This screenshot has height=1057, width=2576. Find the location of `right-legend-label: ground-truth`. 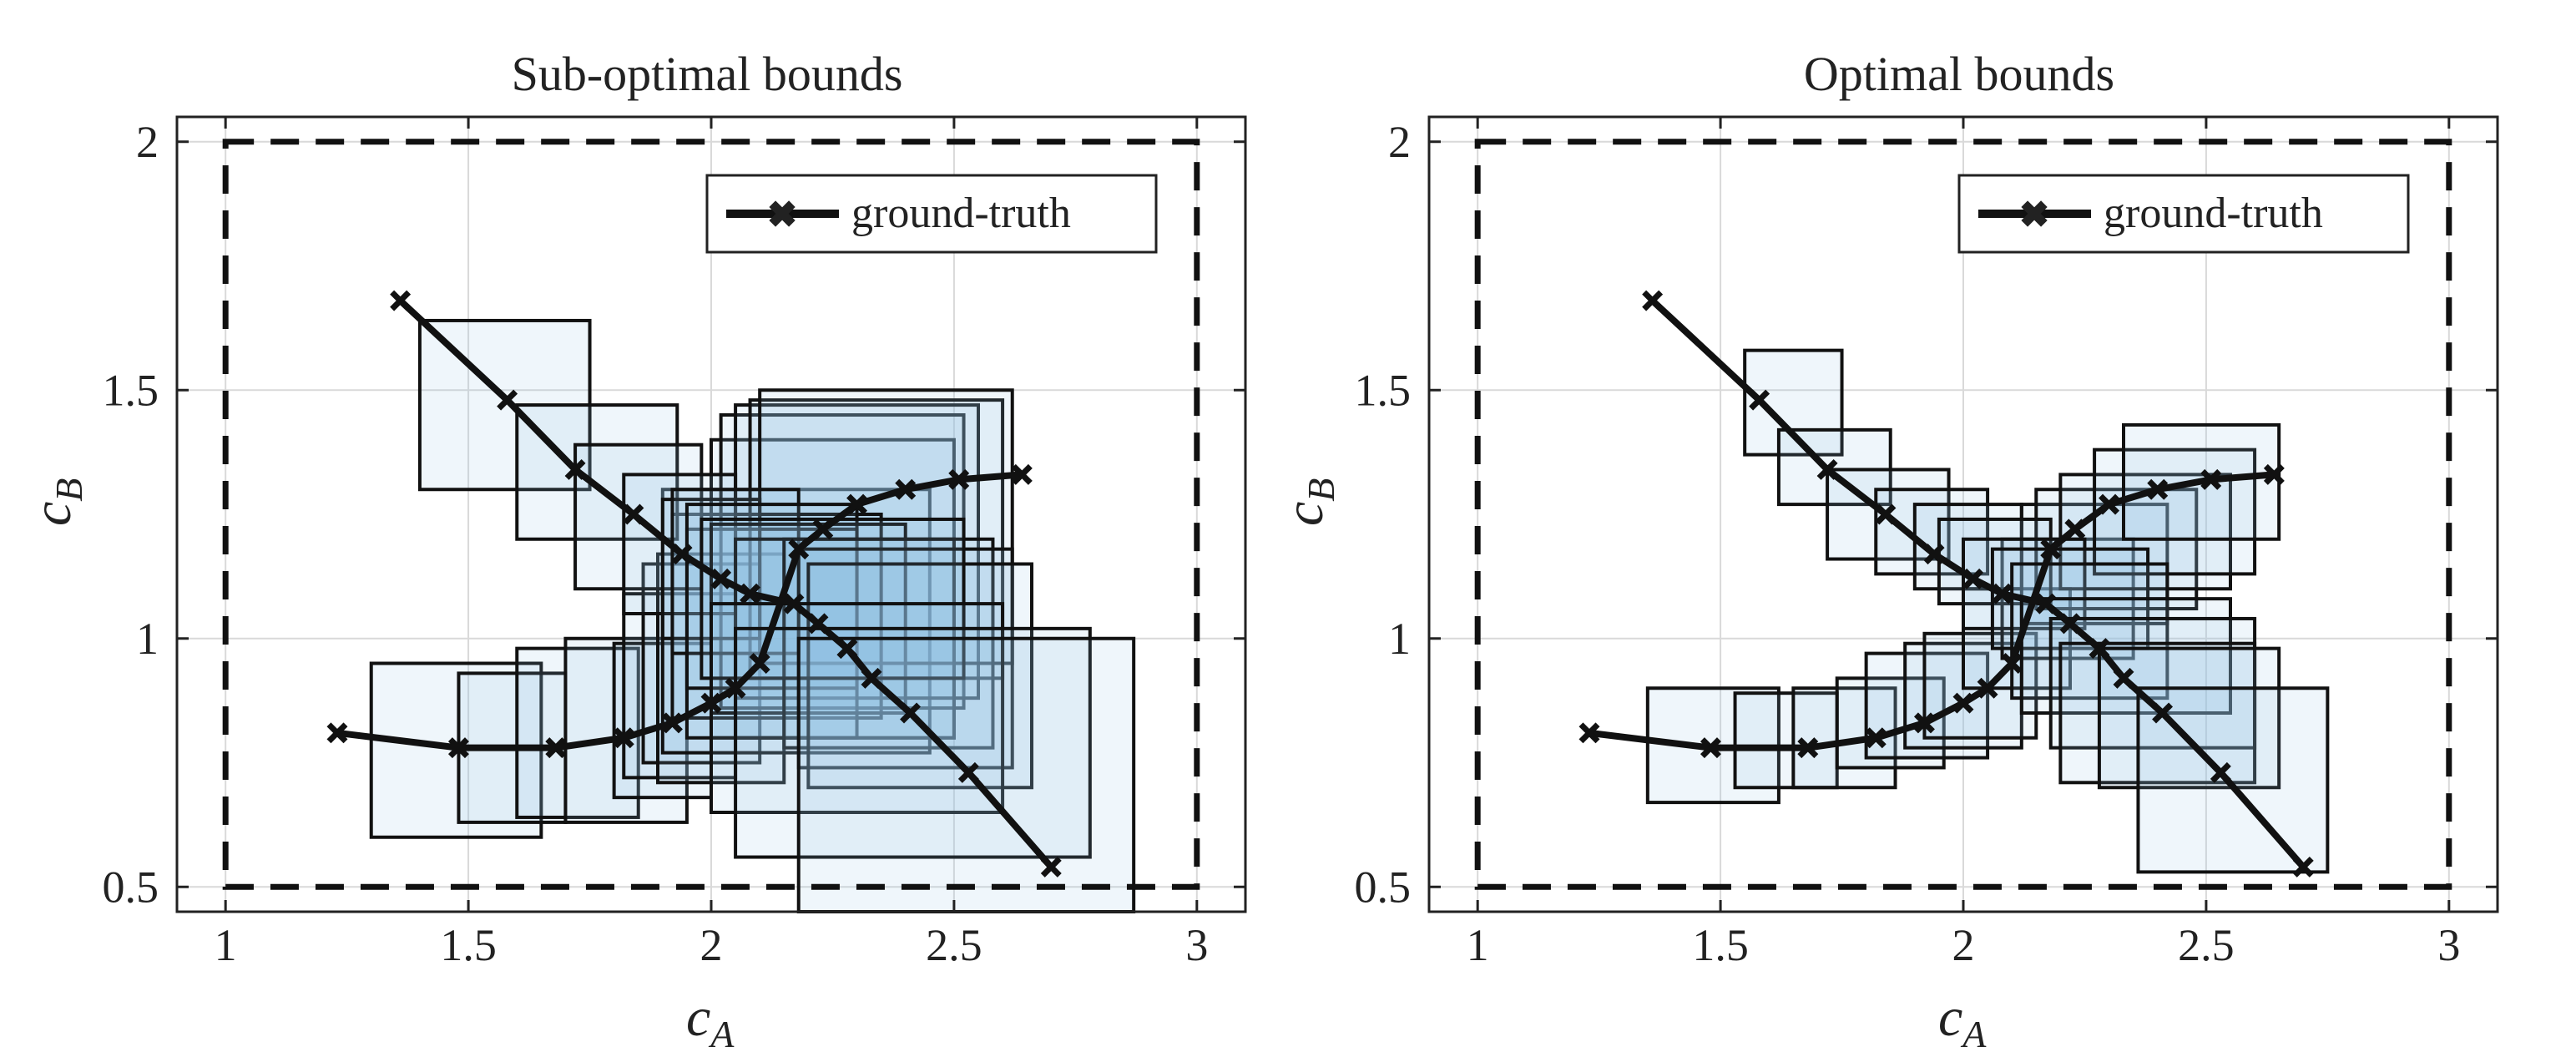

right-legend-label: ground-truth is located at coordinates (2213, 213).